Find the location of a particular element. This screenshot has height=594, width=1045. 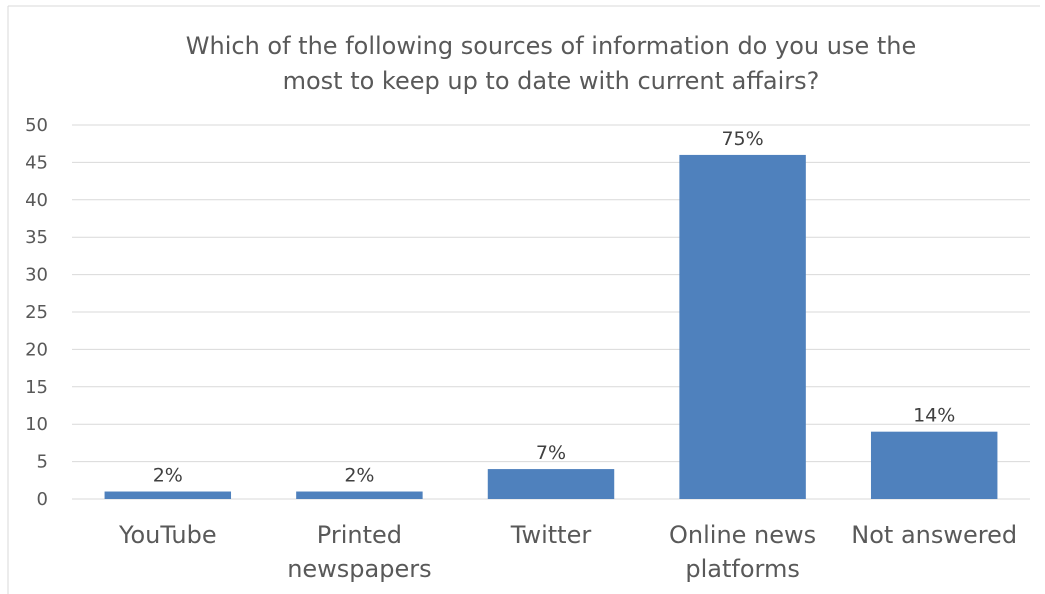

y-axis-ticks: 0 5 10 15 20 25 30 35 40 45 50 is located at coordinates (36, 312).